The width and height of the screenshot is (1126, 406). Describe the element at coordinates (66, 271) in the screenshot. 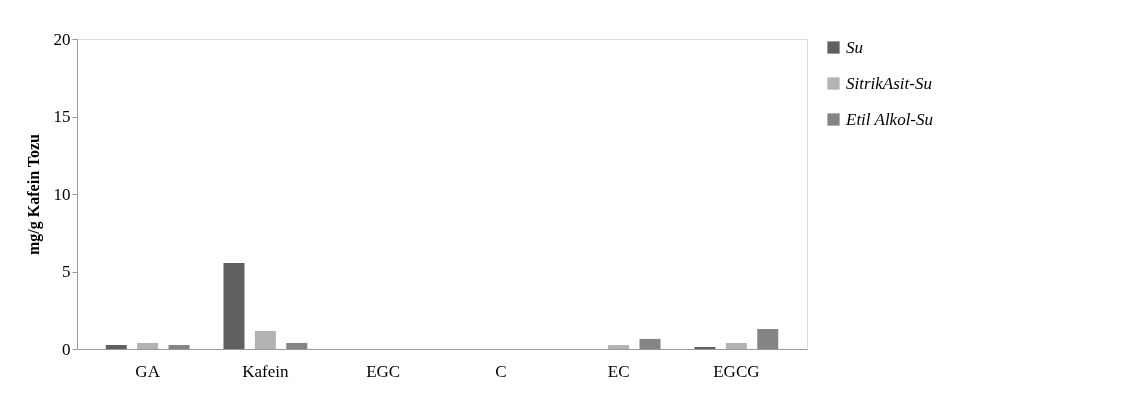

I see `y-tick-label: 5` at that location.